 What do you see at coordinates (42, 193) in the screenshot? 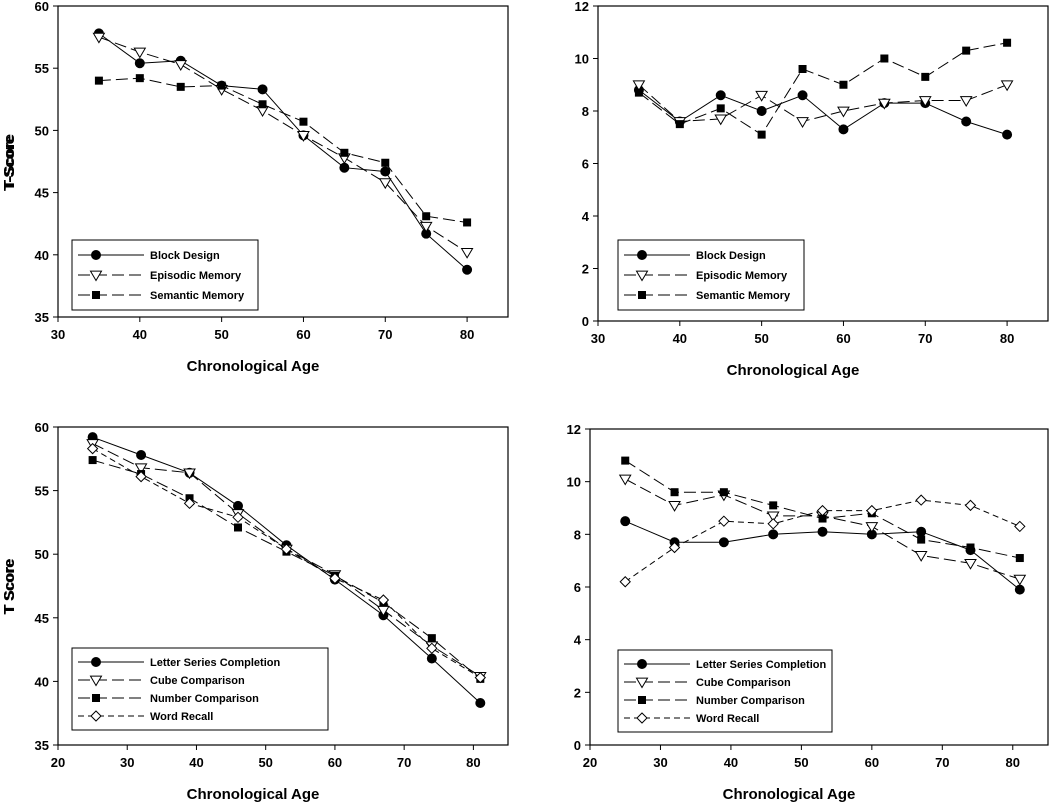
I see `y-tick-label: 45` at bounding box center [42, 193].